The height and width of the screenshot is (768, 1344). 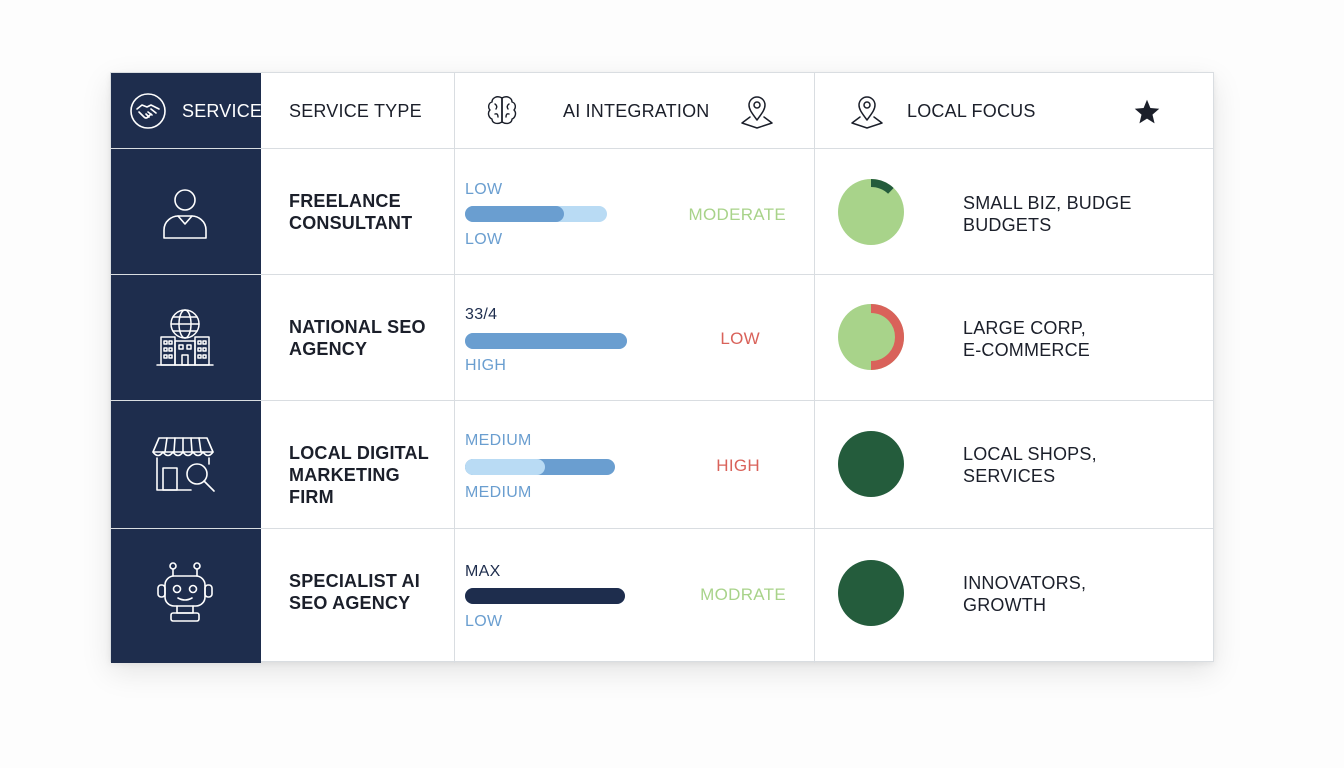 What do you see at coordinates (737, 214) in the screenshot?
I see `status-label: MODERATE` at bounding box center [737, 214].